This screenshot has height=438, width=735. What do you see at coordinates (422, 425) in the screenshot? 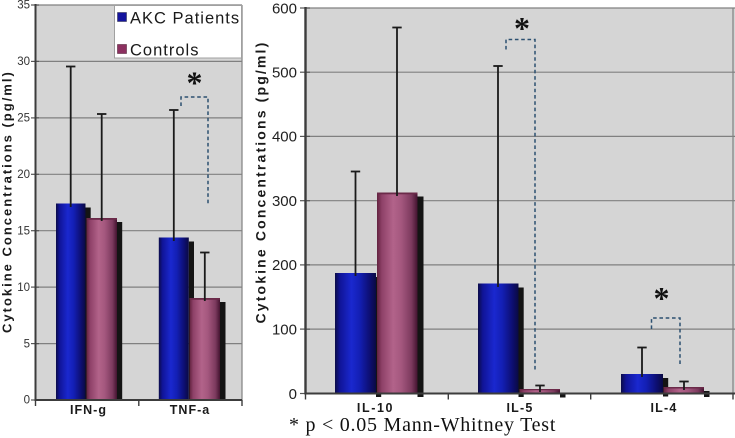
I see `svg-text: * p < 0.05 Mann-Whitney Test` at bounding box center [422, 425].